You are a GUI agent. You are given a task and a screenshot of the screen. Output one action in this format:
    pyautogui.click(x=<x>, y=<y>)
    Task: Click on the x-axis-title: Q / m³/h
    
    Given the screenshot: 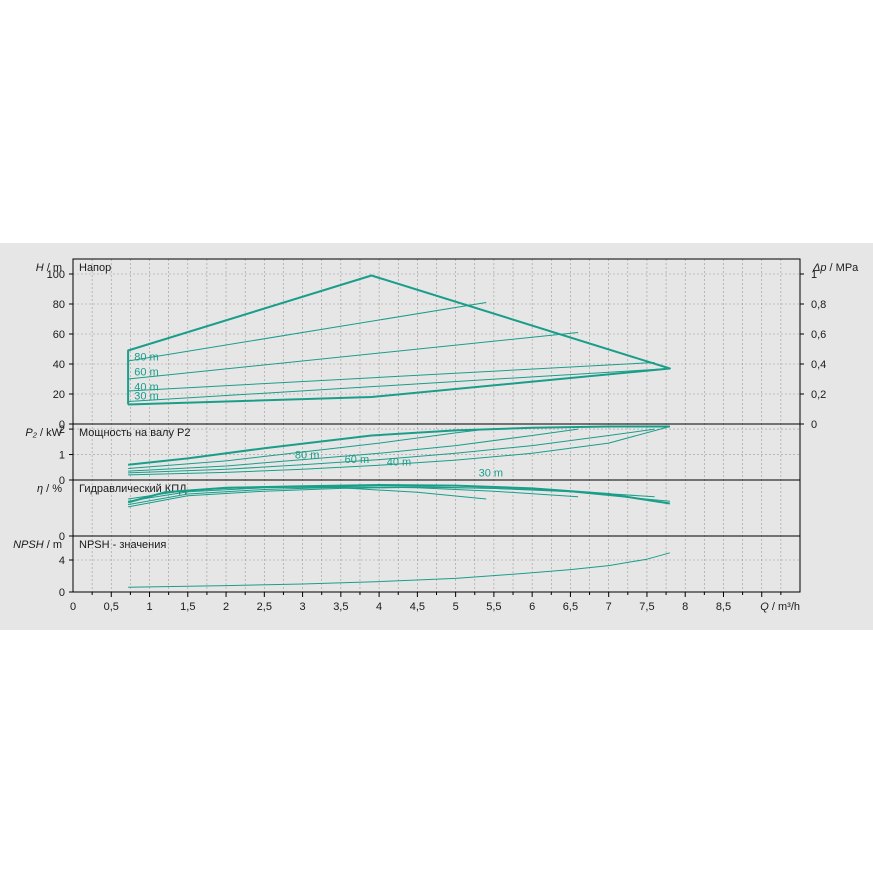 What is the action you would take?
    pyautogui.click(x=780, y=607)
    